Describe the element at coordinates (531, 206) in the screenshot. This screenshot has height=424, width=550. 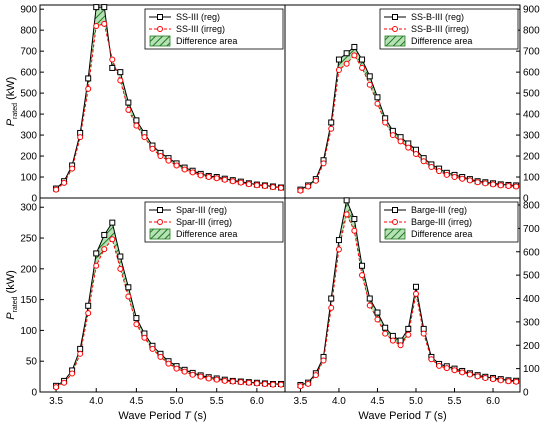
I see `y-tick-label: 800` at that location.